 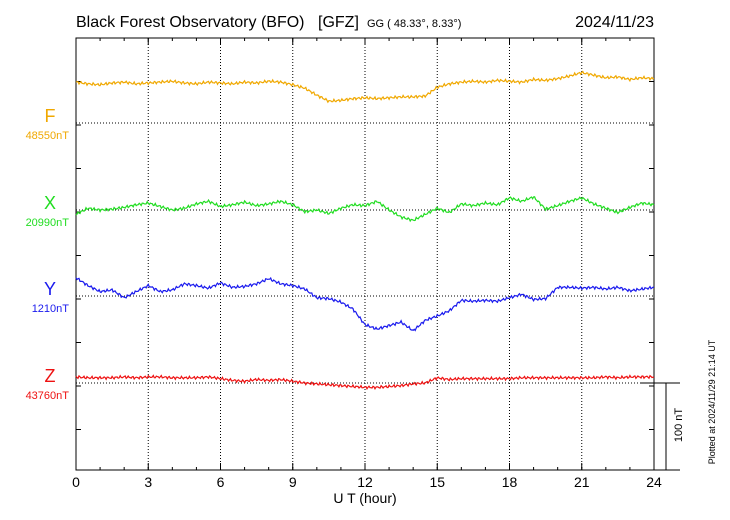 What do you see at coordinates (221, 482) in the screenshot?
I see `x-tick-label-6: 6` at bounding box center [221, 482].